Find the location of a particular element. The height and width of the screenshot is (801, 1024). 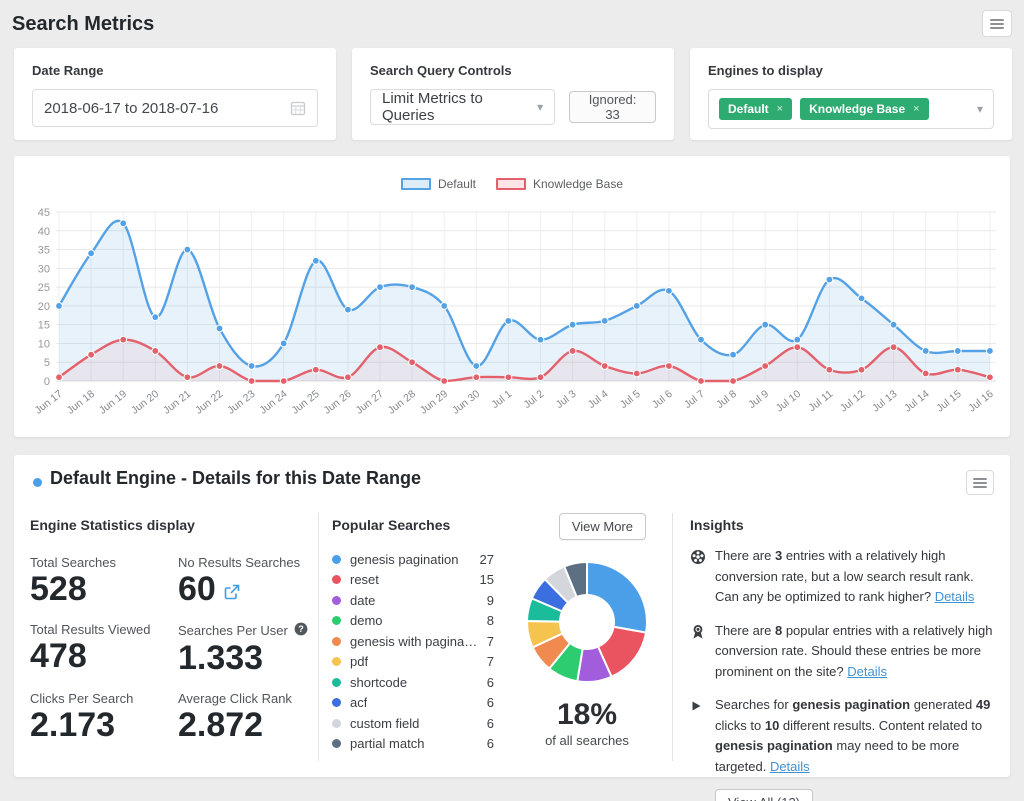

stat: Total Searches 528 is located at coordinates (104, 582).